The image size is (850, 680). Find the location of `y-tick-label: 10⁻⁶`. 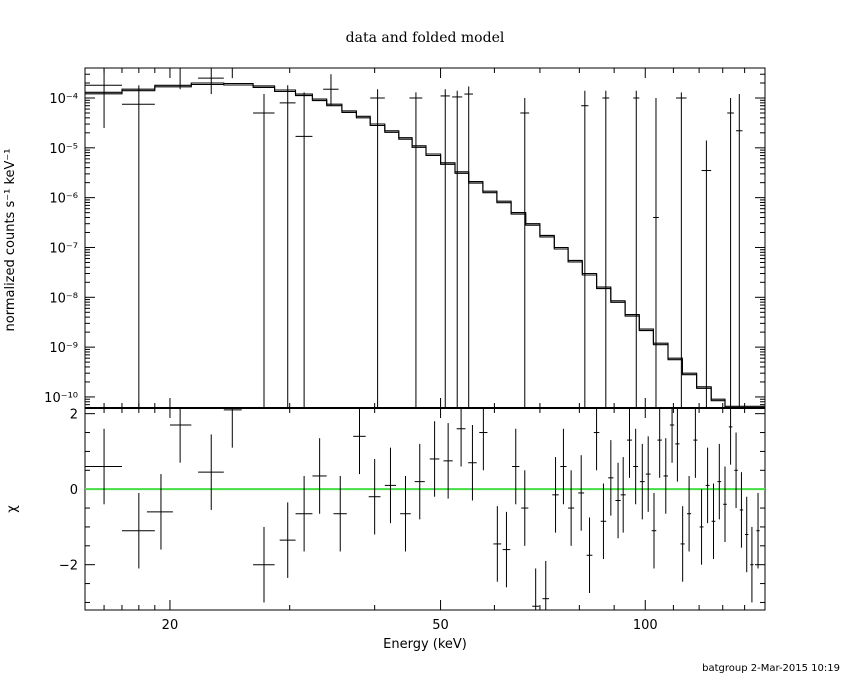

y-tick-label: 10⁻⁶ is located at coordinates (63, 199).